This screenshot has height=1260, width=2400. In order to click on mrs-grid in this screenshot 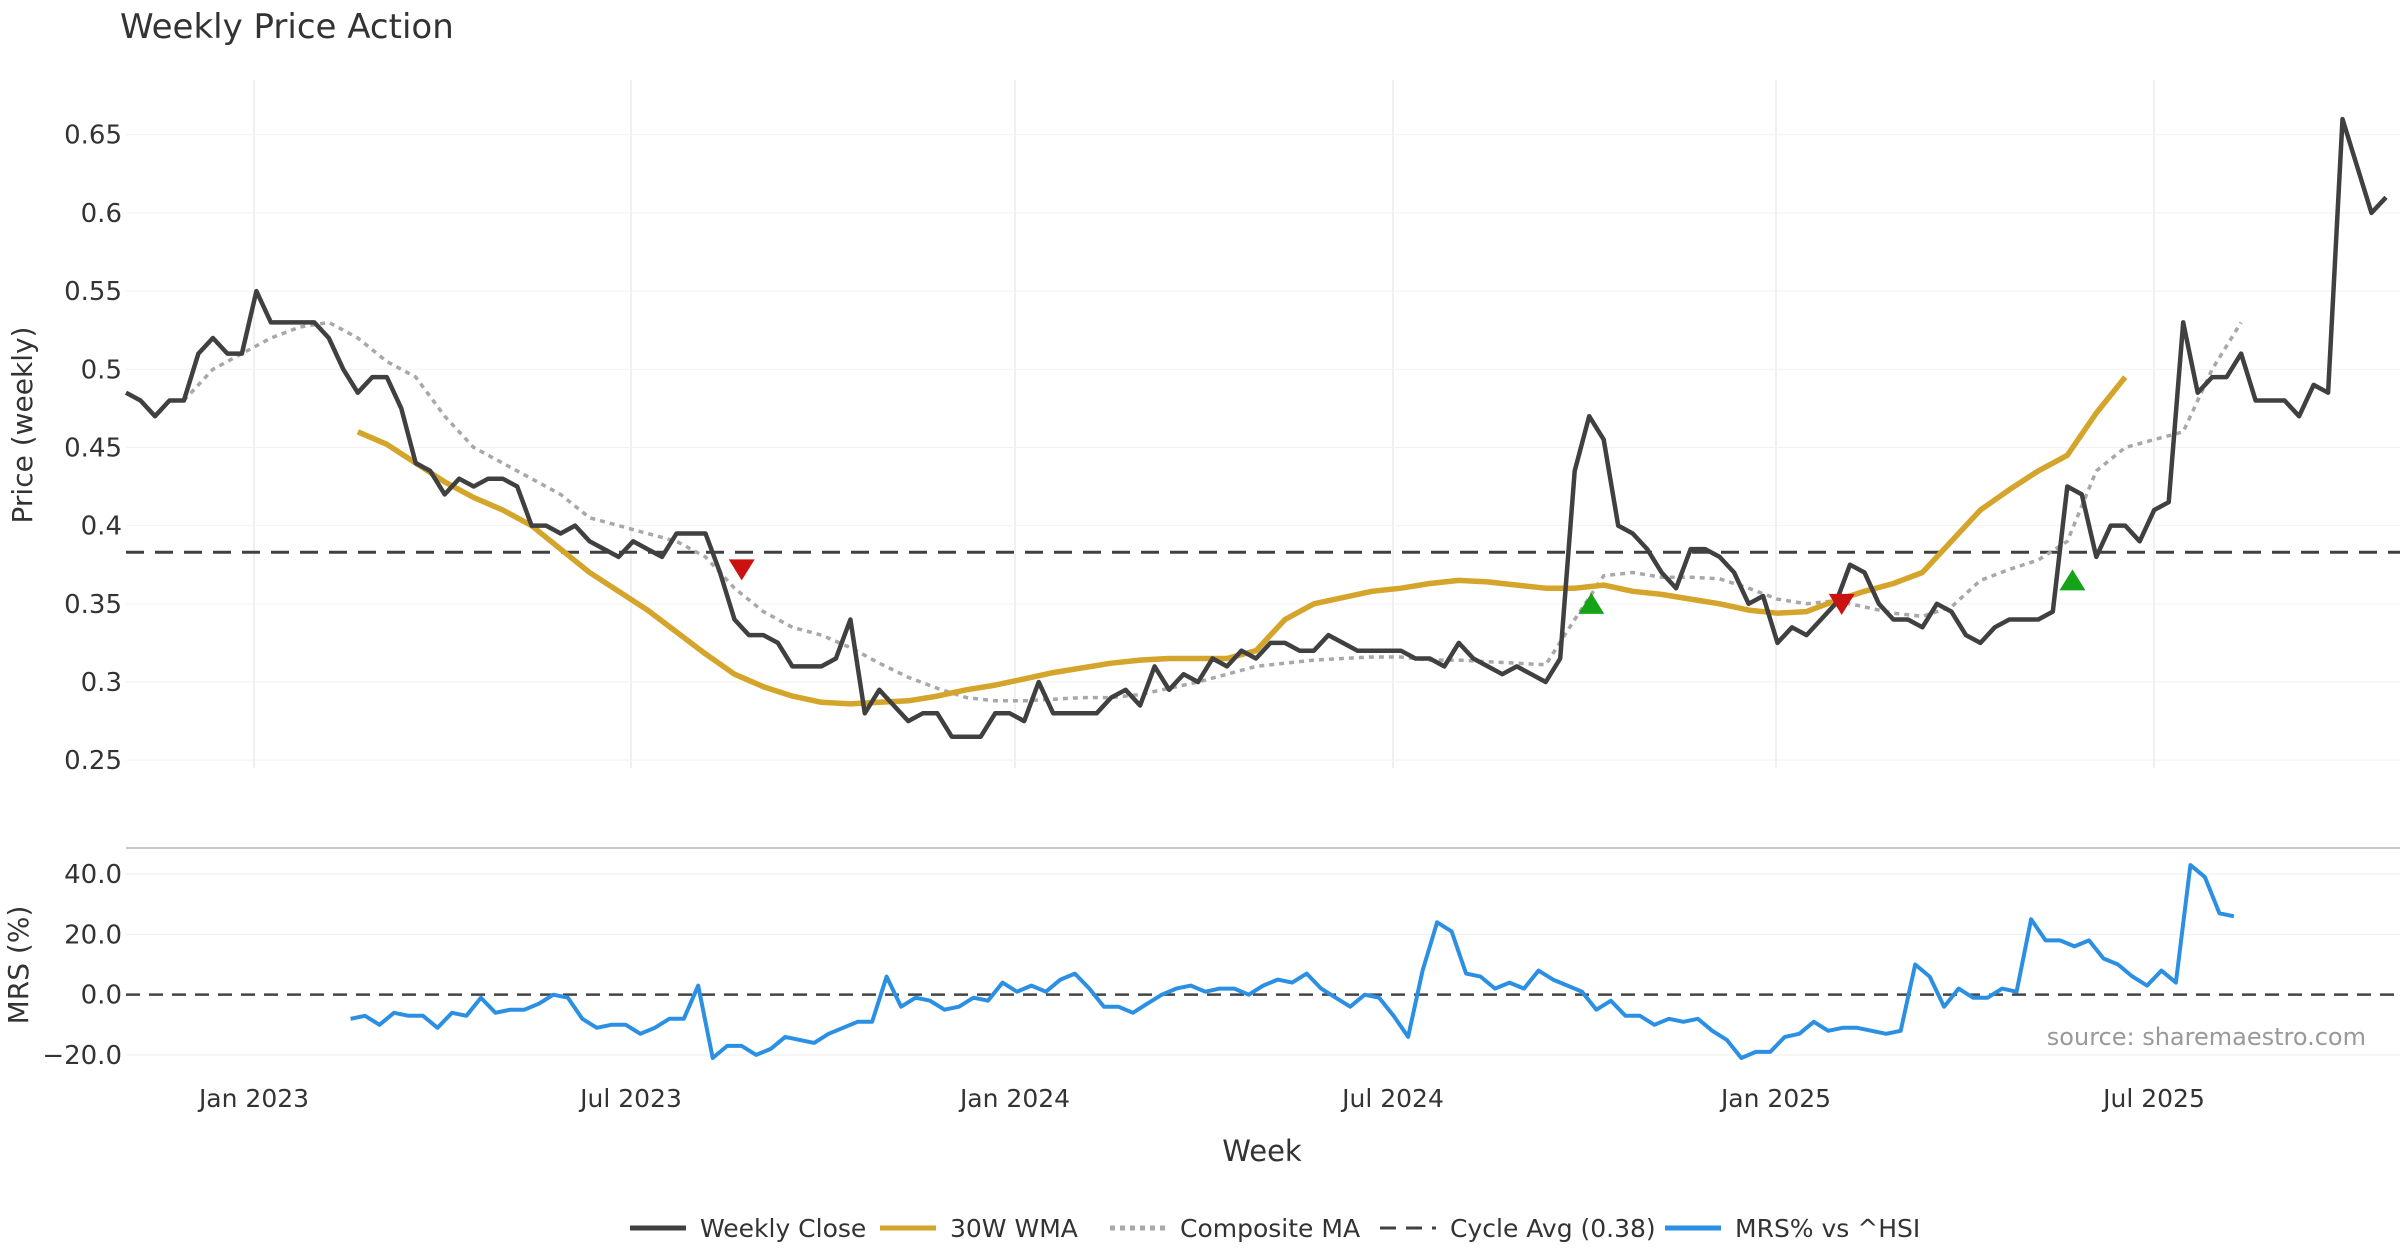, I will do `click(1263, 964)`.